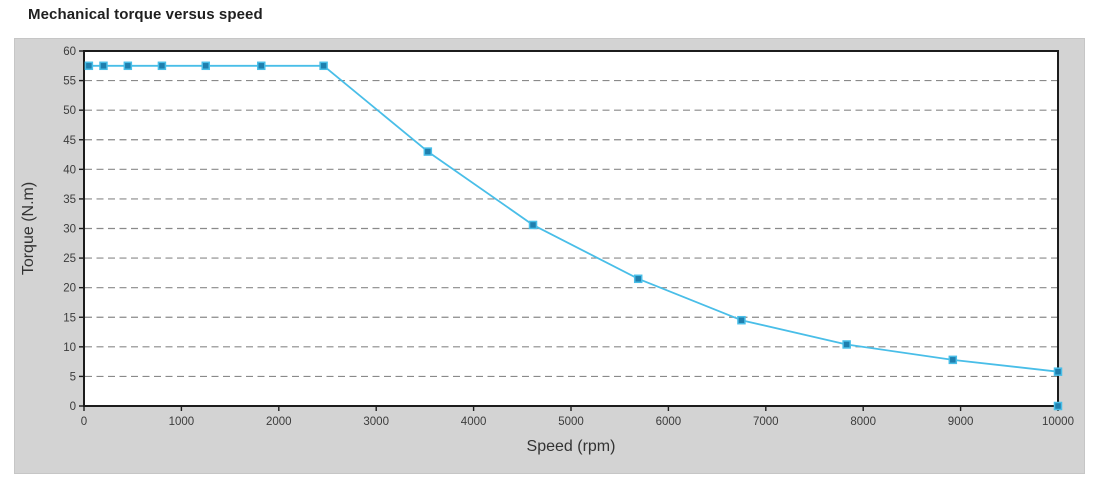  Describe the element at coordinates (69, 170) in the screenshot. I see `y-tick-label-40: 40` at that location.